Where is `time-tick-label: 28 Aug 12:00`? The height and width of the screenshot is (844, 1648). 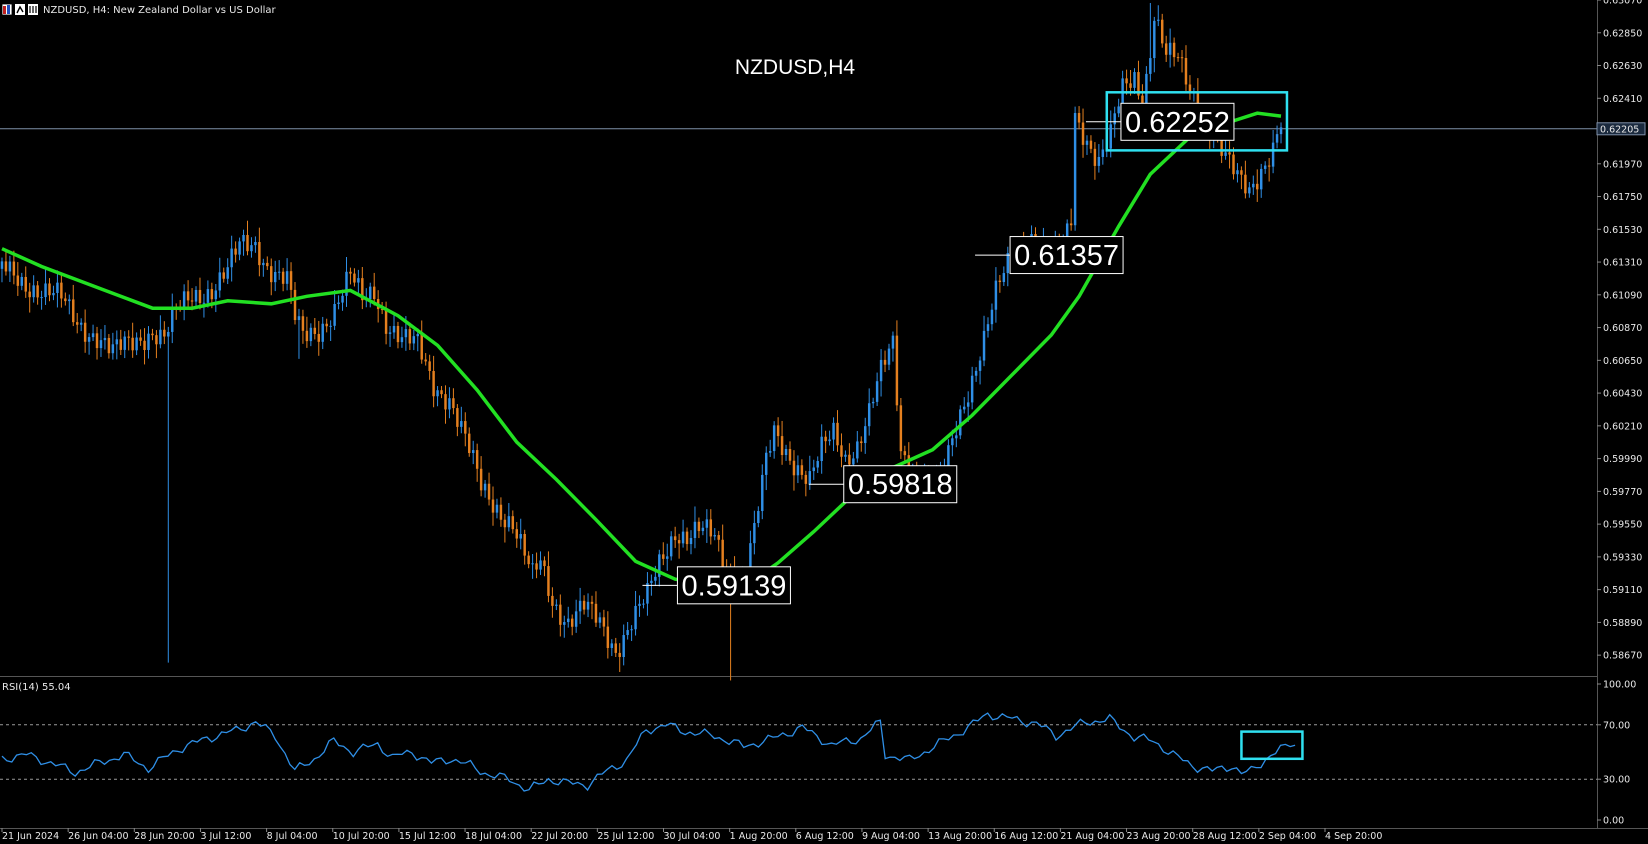
time-tick-label: 28 Aug 12:00 is located at coordinates (1225, 836).